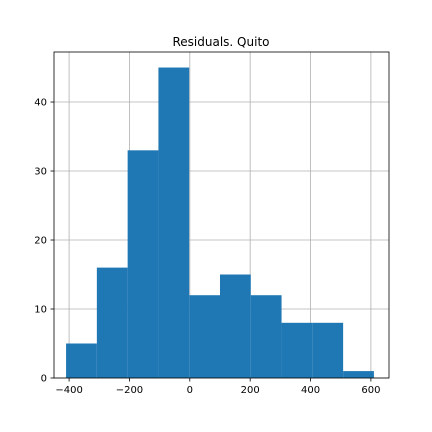 This screenshot has width=432, height=432. Describe the element at coordinates (250, 390) in the screenshot. I see `x-tick-label: 200` at that location.